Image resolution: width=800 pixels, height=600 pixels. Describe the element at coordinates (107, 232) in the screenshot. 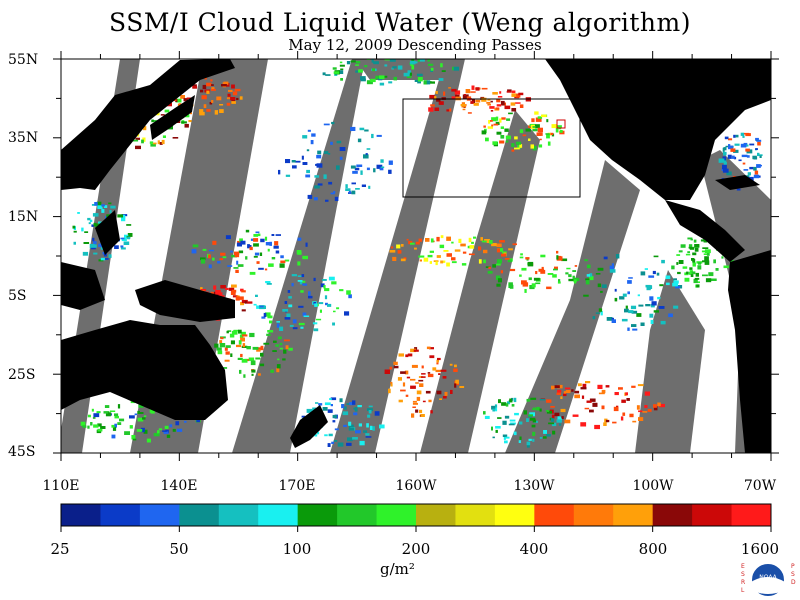

I see `philippines` at that location.